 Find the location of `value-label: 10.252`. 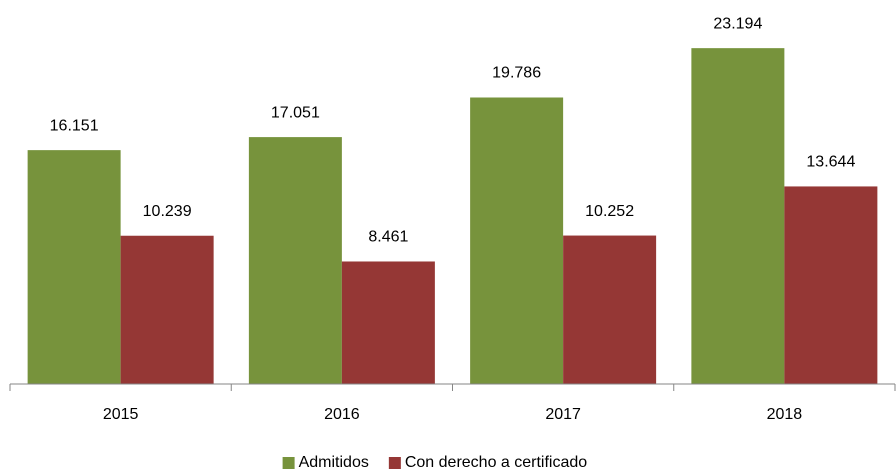

value-label: 10.252 is located at coordinates (609, 211).